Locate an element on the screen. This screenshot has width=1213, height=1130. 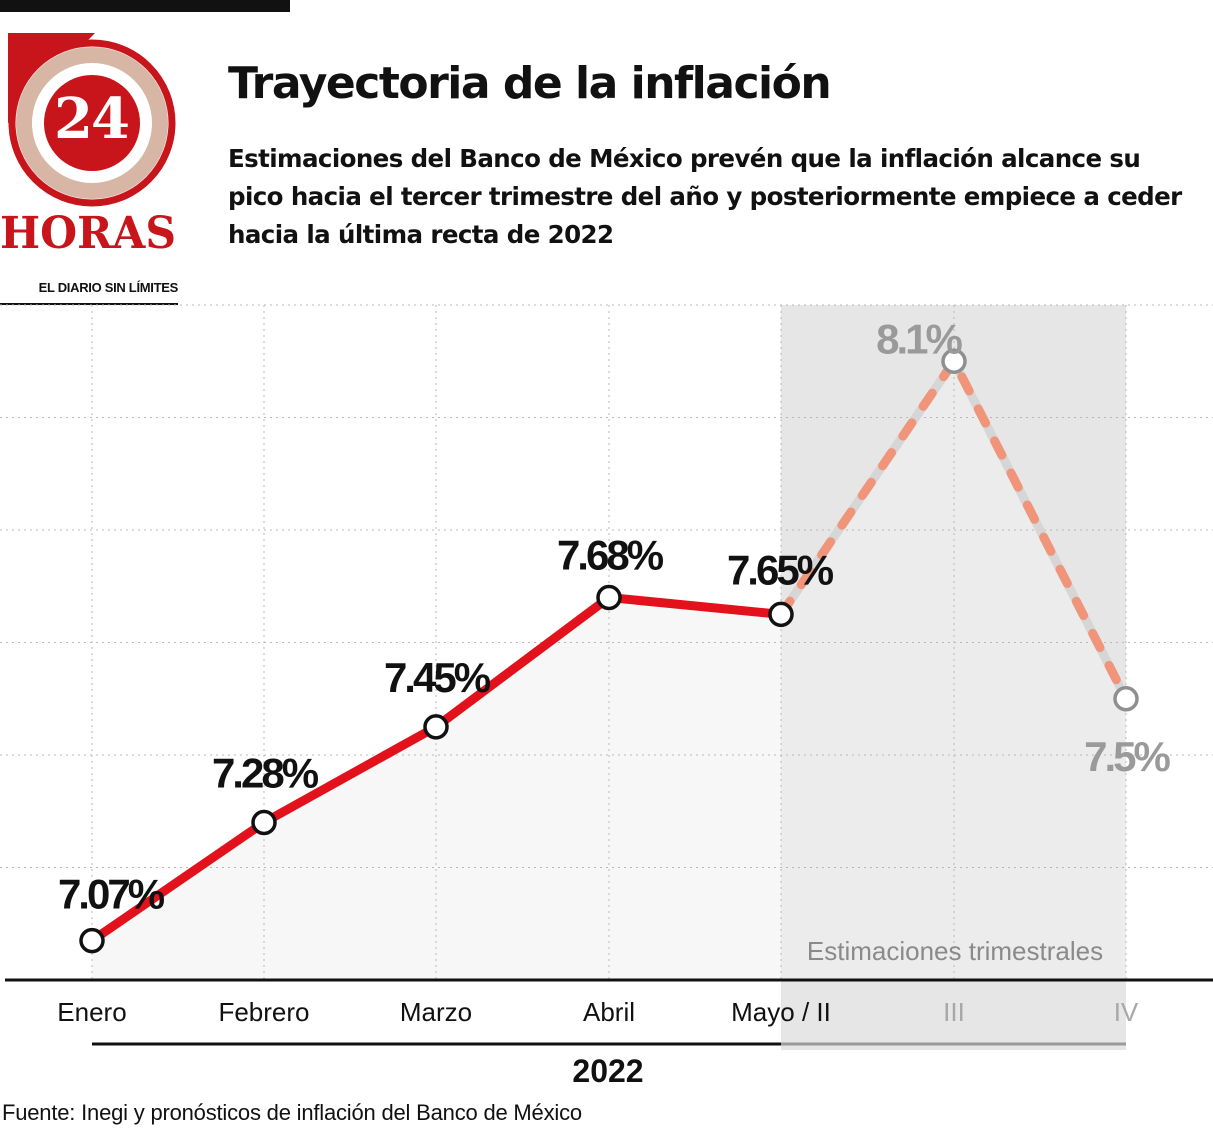
logo-city-ring is located at coordinates (92, 123).